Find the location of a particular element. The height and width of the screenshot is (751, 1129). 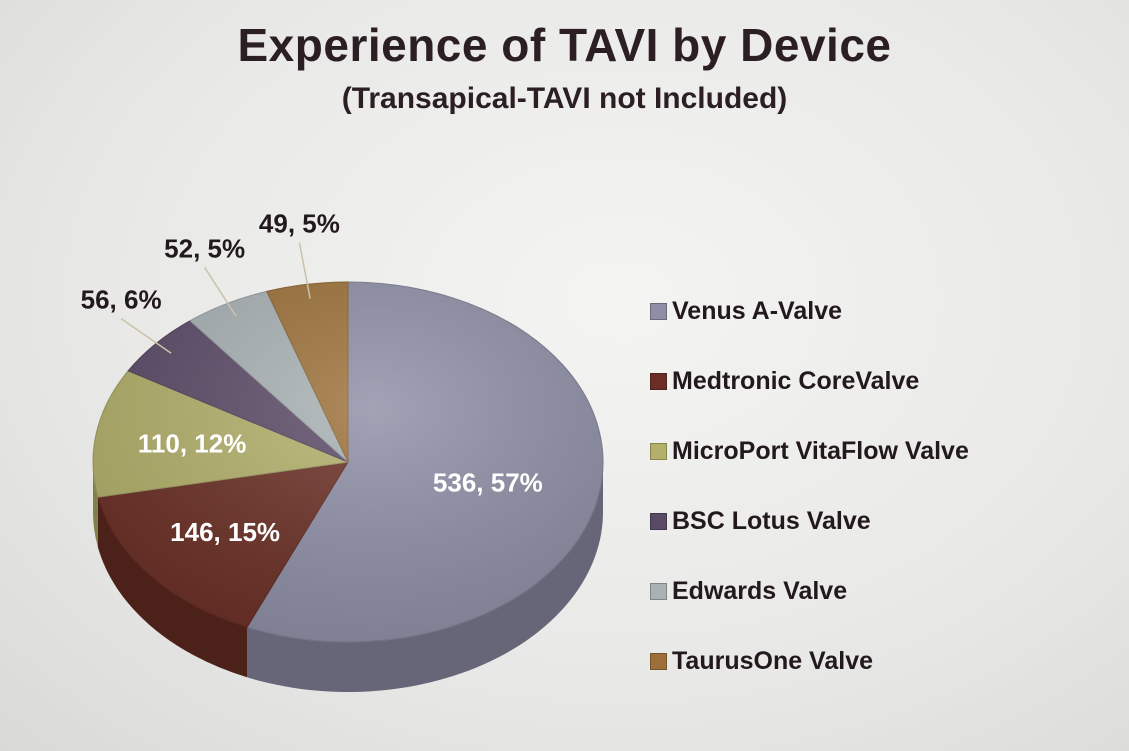

legend-item-3: BSC Lotus Valve is located at coordinates (809, 521).